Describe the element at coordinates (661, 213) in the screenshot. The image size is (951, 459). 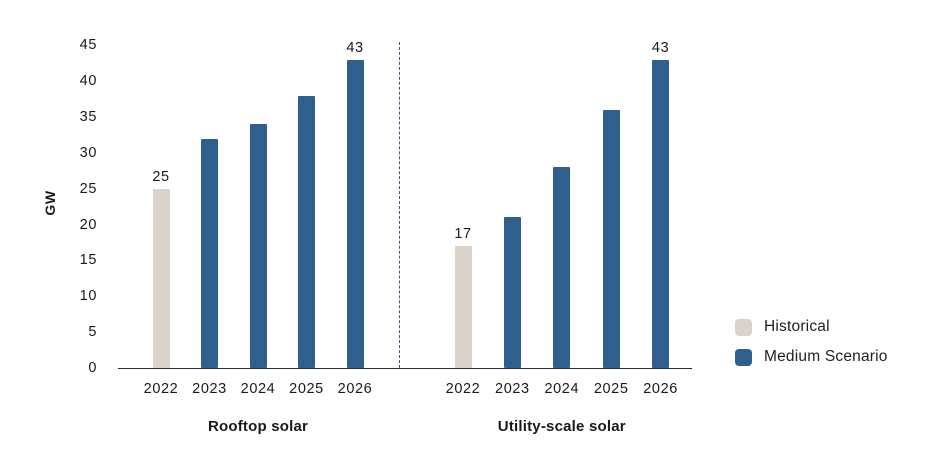
I see `bar-utility-scale-solar-2026` at that location.